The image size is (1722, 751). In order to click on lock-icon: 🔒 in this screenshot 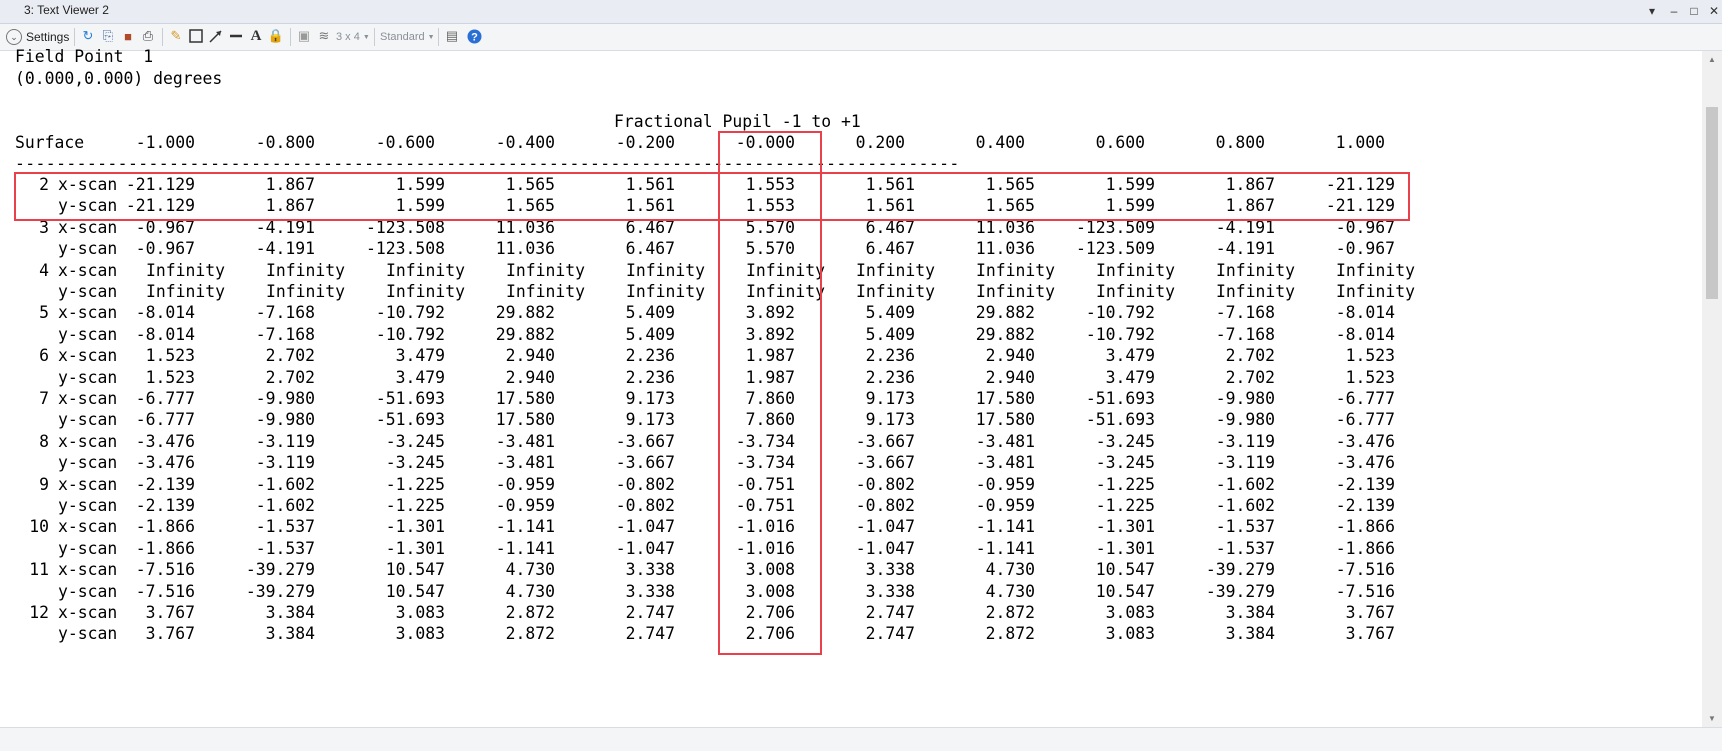, I will do `click(276, 35)`.